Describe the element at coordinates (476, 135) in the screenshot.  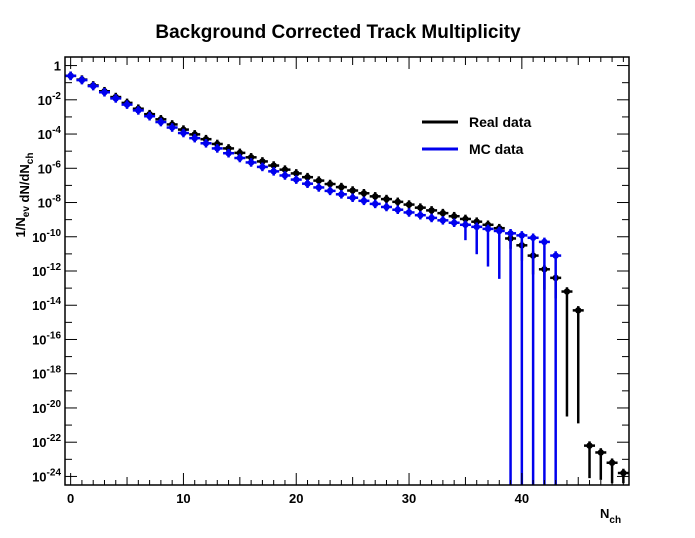
I see `legend: Real data MC data` at that location.